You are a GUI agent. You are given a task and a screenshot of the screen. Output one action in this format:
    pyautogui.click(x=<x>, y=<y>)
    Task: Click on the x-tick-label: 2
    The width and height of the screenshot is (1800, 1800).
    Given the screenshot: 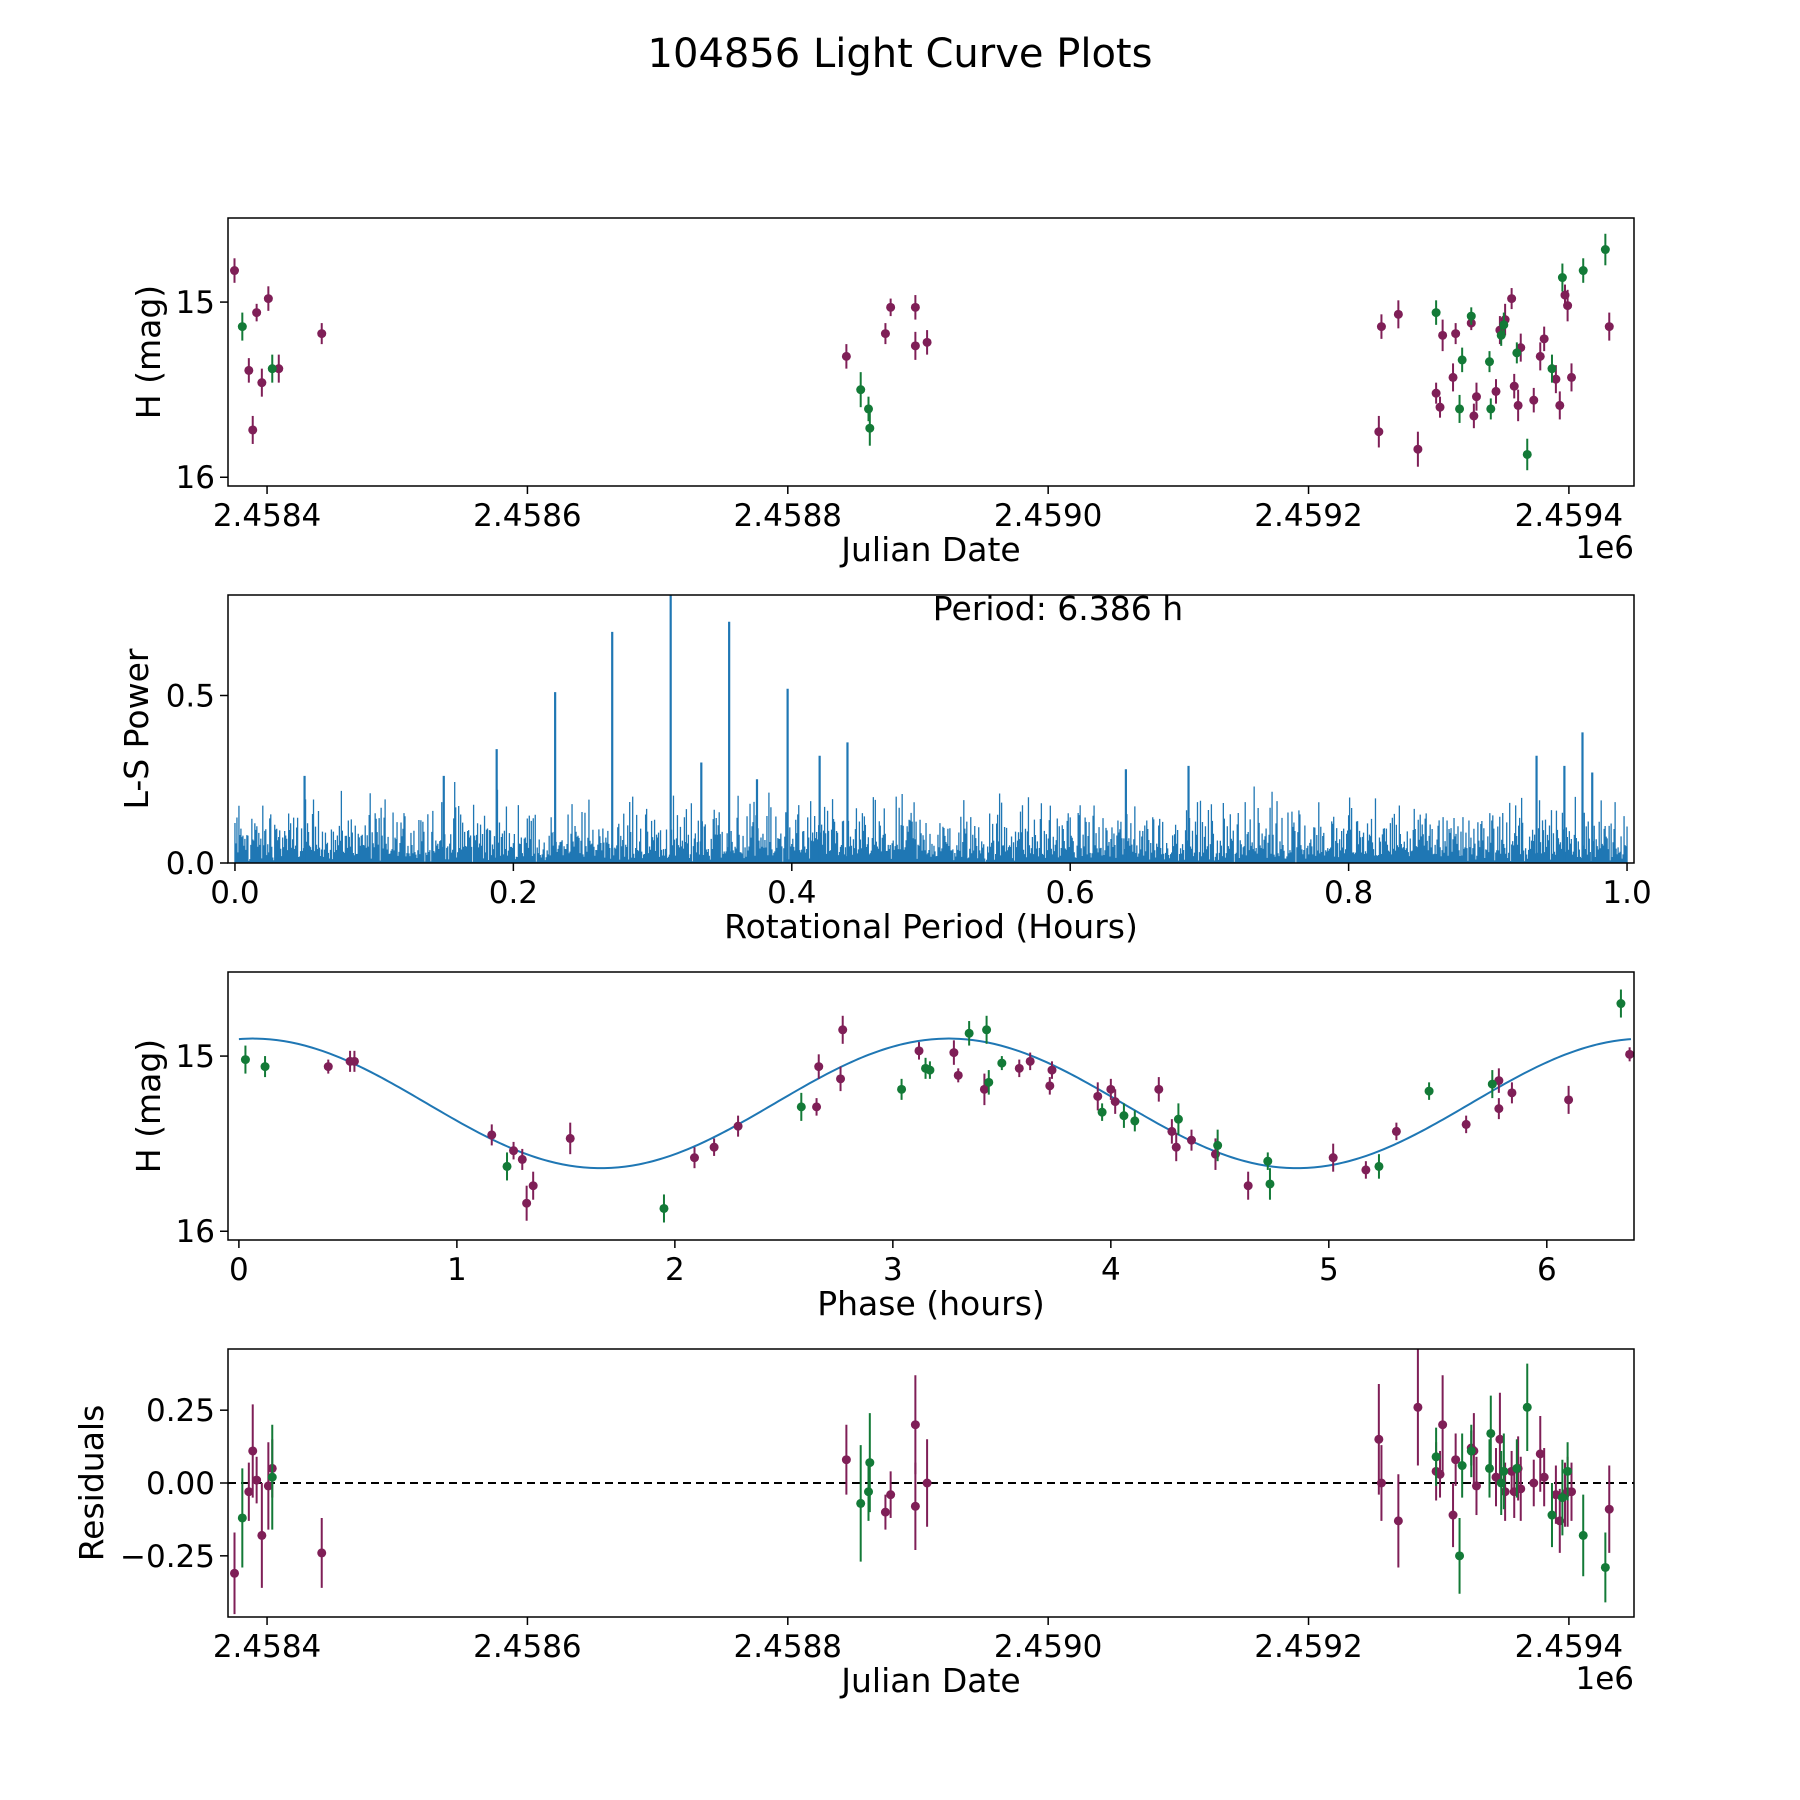 What is the action you would take?
    pyautogui.click(x=675, y=1270)
    